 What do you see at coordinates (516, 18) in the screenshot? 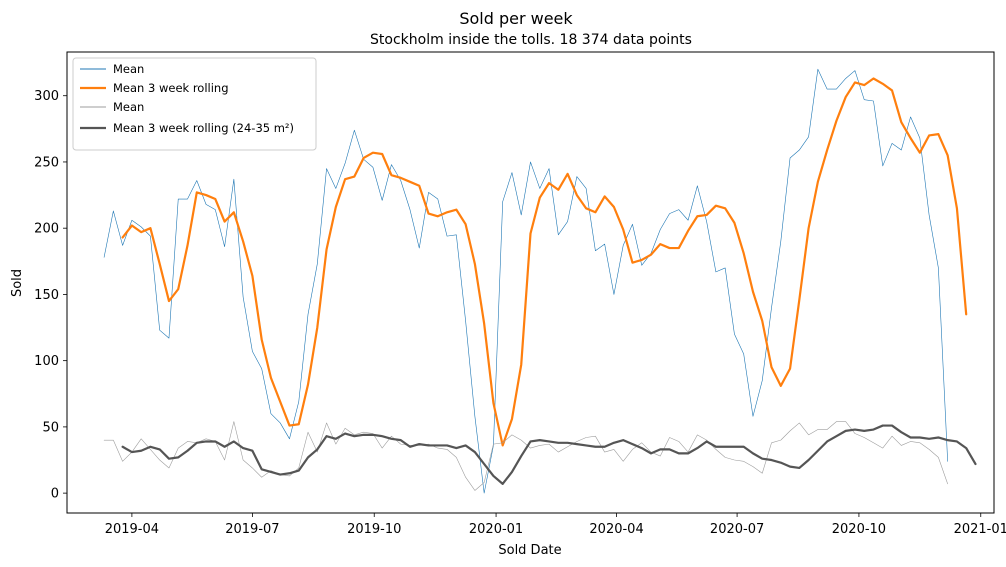
I see `chart-title: Sold per week` at bounding box center [516, 18].